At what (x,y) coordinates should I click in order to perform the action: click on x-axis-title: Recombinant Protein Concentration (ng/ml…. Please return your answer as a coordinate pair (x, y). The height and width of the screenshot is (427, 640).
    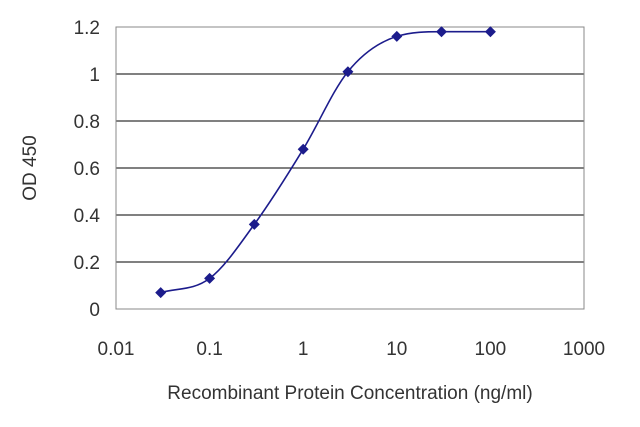
    Looking at the image, I should click on (349, 393).